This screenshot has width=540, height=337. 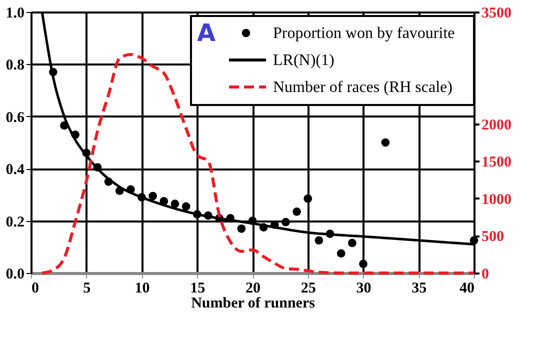 What do you see at coordinates (362, 87) in the screenshot?
I see `legend-label: Number of races (RH scale)` at bounding box center [362, 87].